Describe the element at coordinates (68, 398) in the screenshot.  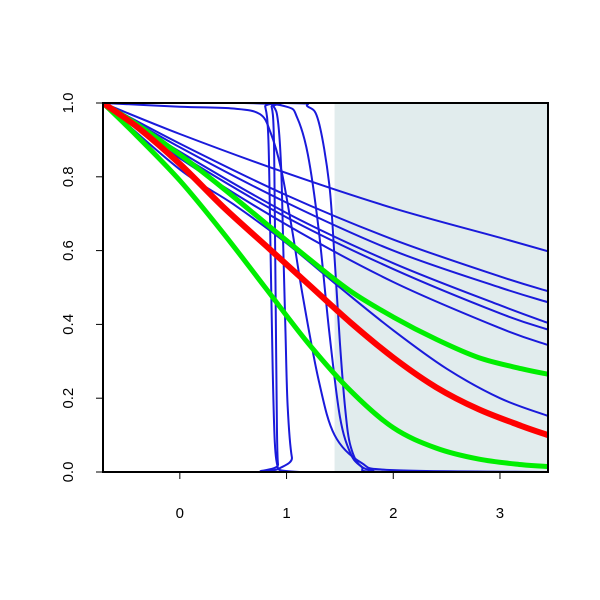
I see `y-tick-label: 0.2` at that location.